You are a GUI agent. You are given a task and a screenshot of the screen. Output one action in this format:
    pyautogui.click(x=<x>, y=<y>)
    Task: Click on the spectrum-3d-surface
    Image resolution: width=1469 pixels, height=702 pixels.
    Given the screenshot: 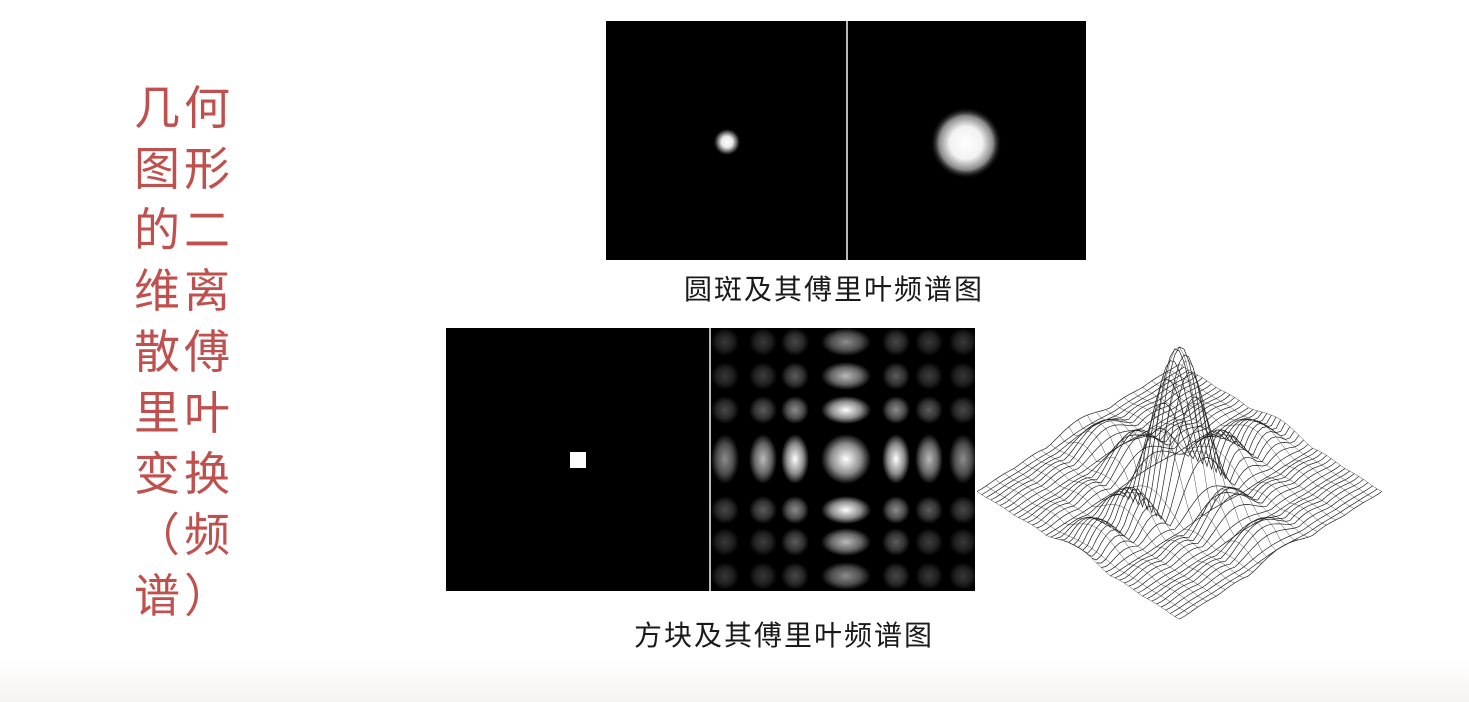 What is the action you would take?
    pyautogui.click(x=1179, y=483)
    